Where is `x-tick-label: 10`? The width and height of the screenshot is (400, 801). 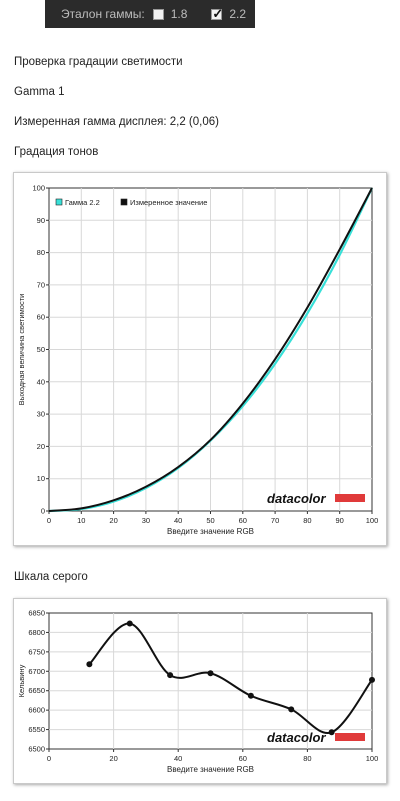 x-tick-label: 10 is located at coordinates (81, 520).